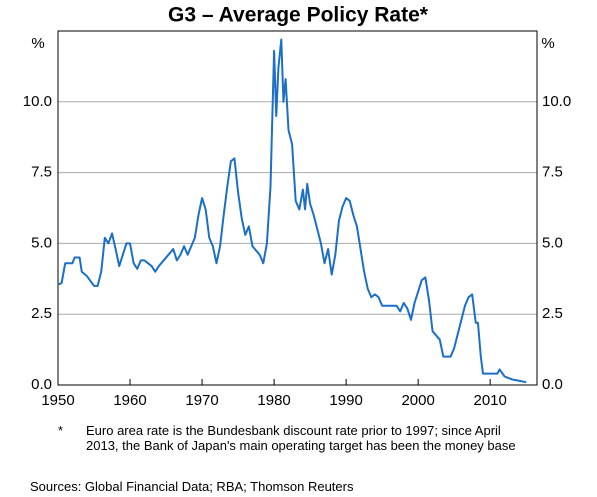  What do you see at coordinates (201, 400) in the screenshot?
I see `x-tick-label: 1970` at bounding box center [201, 400].